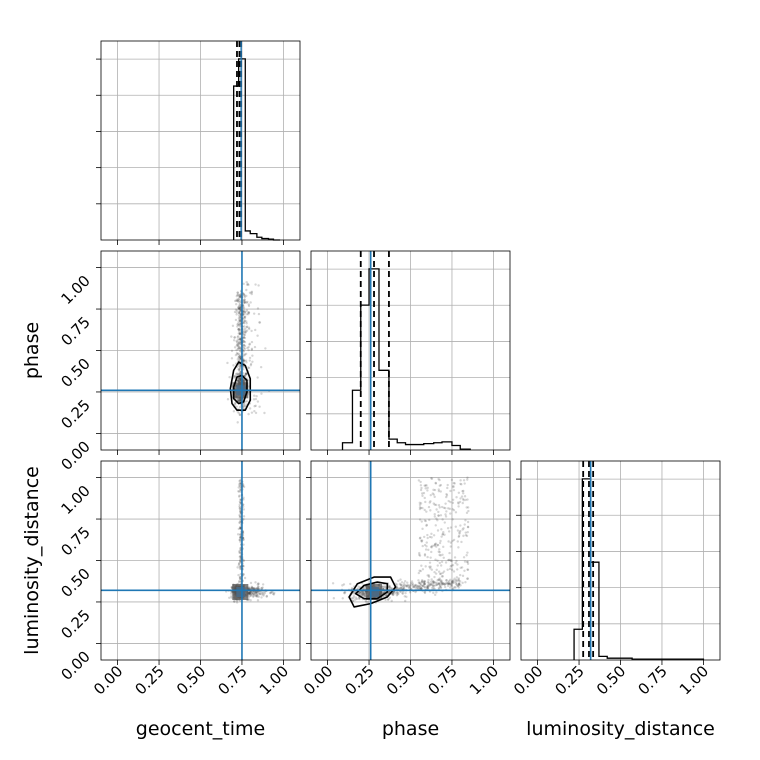 This screenshot has width=760, height=760. Describe the element at coordinates (75, 666) in the screenshot. I see `y-tick-label: 0.00` at that location.